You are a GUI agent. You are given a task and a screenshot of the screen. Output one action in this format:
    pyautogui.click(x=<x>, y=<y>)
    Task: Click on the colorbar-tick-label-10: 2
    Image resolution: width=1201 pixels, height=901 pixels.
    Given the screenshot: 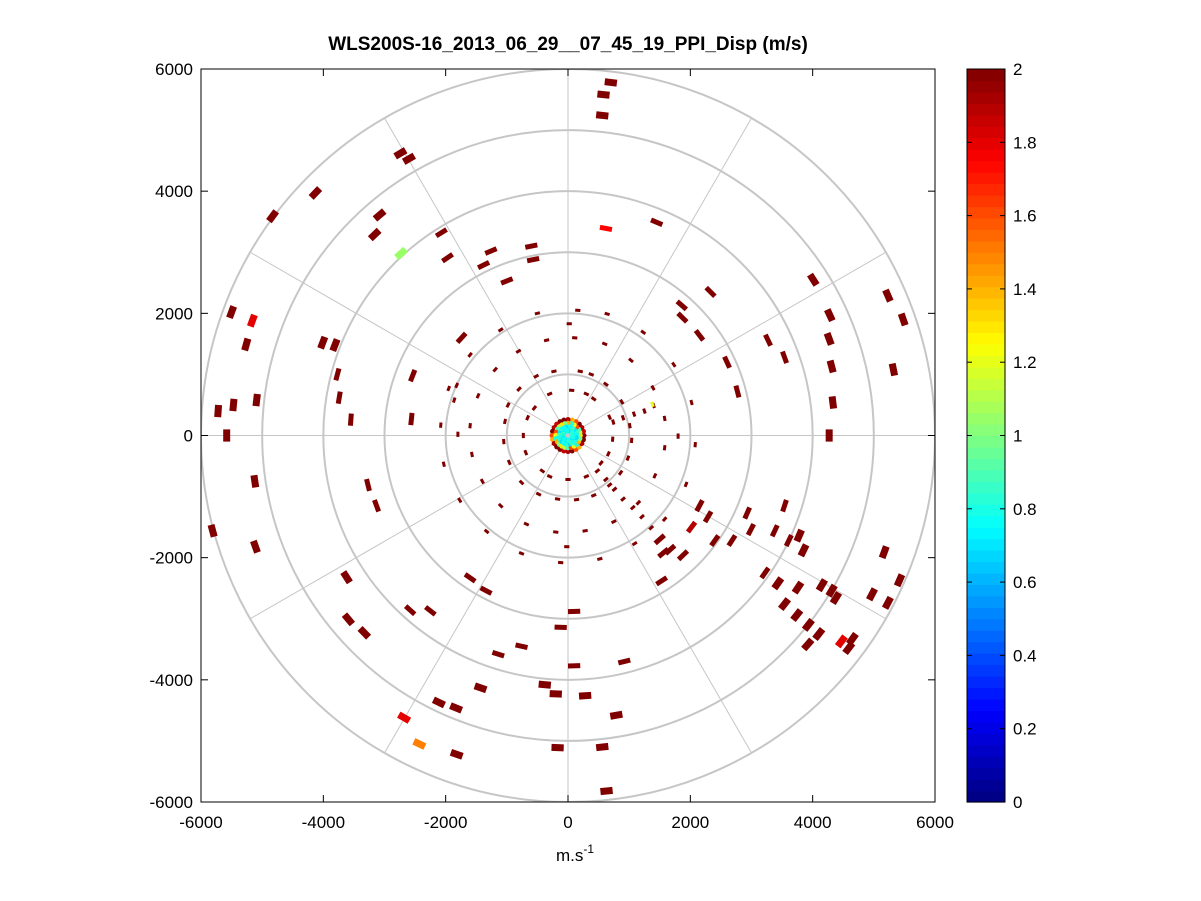 What is the action you would take?
    pyautogui.click(x=1017, y=69)
    